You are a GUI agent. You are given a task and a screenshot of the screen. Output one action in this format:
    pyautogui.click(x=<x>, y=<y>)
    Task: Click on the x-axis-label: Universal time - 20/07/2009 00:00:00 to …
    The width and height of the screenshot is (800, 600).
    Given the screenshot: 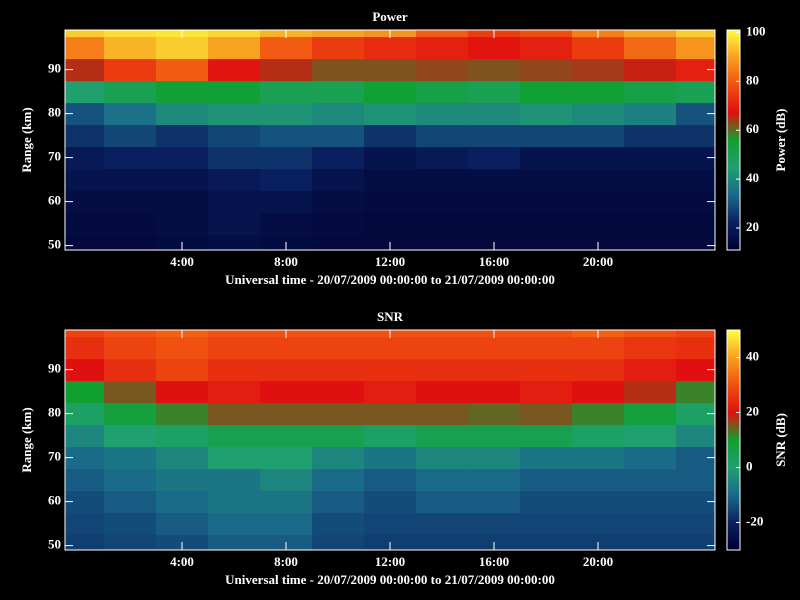 What is the action you would take?
    pyautogui.click(x=390, y=279)
    